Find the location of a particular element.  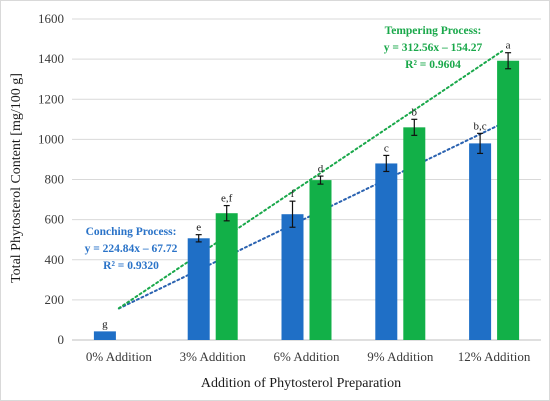

significance-label: b is located at coordinates (415, 112).